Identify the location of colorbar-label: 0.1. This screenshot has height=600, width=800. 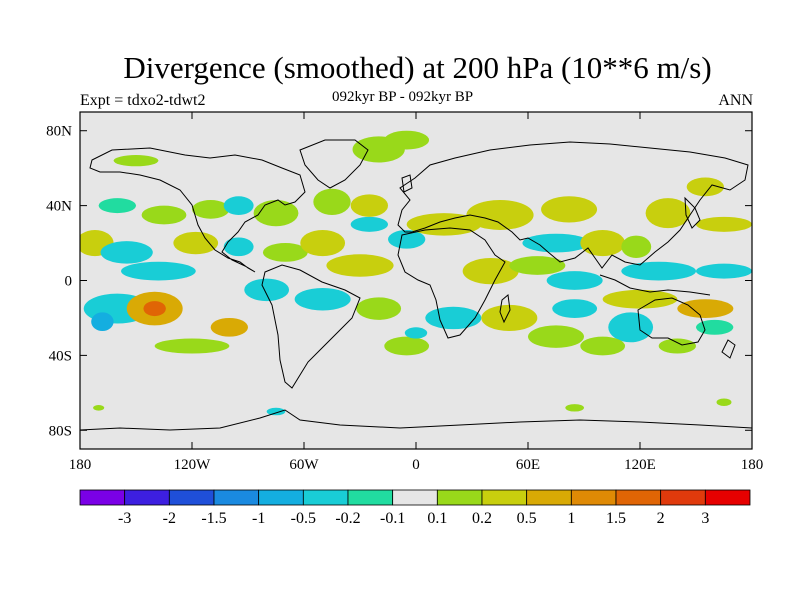
(437, 518).